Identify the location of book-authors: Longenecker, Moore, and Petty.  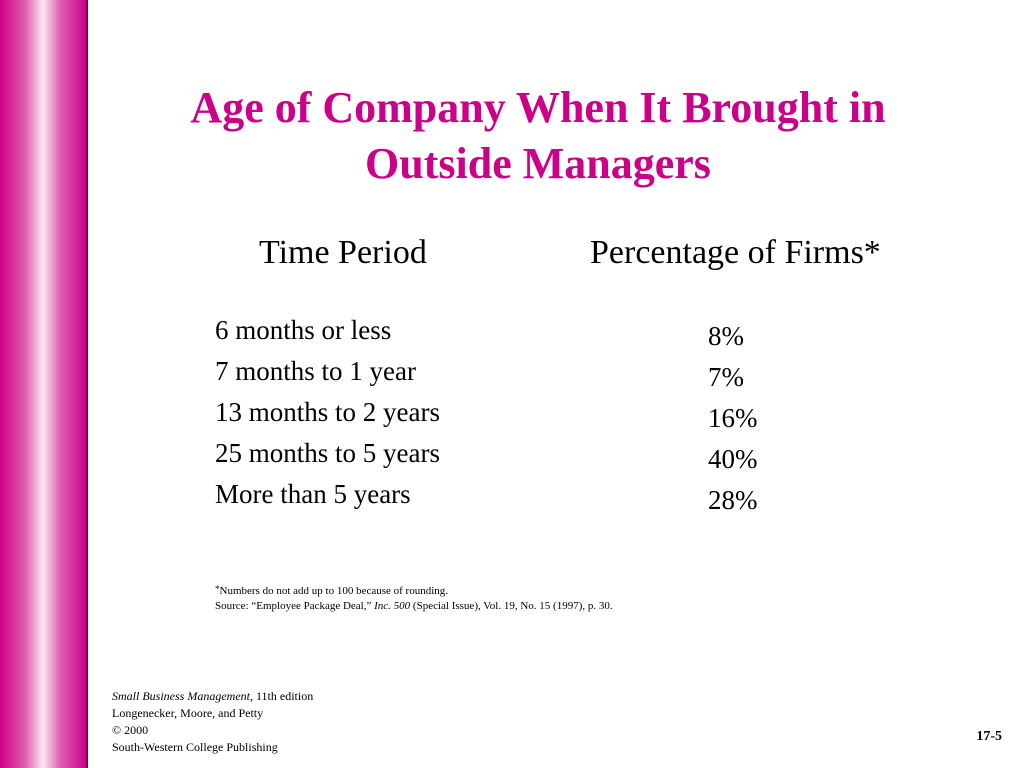
(188, 713).